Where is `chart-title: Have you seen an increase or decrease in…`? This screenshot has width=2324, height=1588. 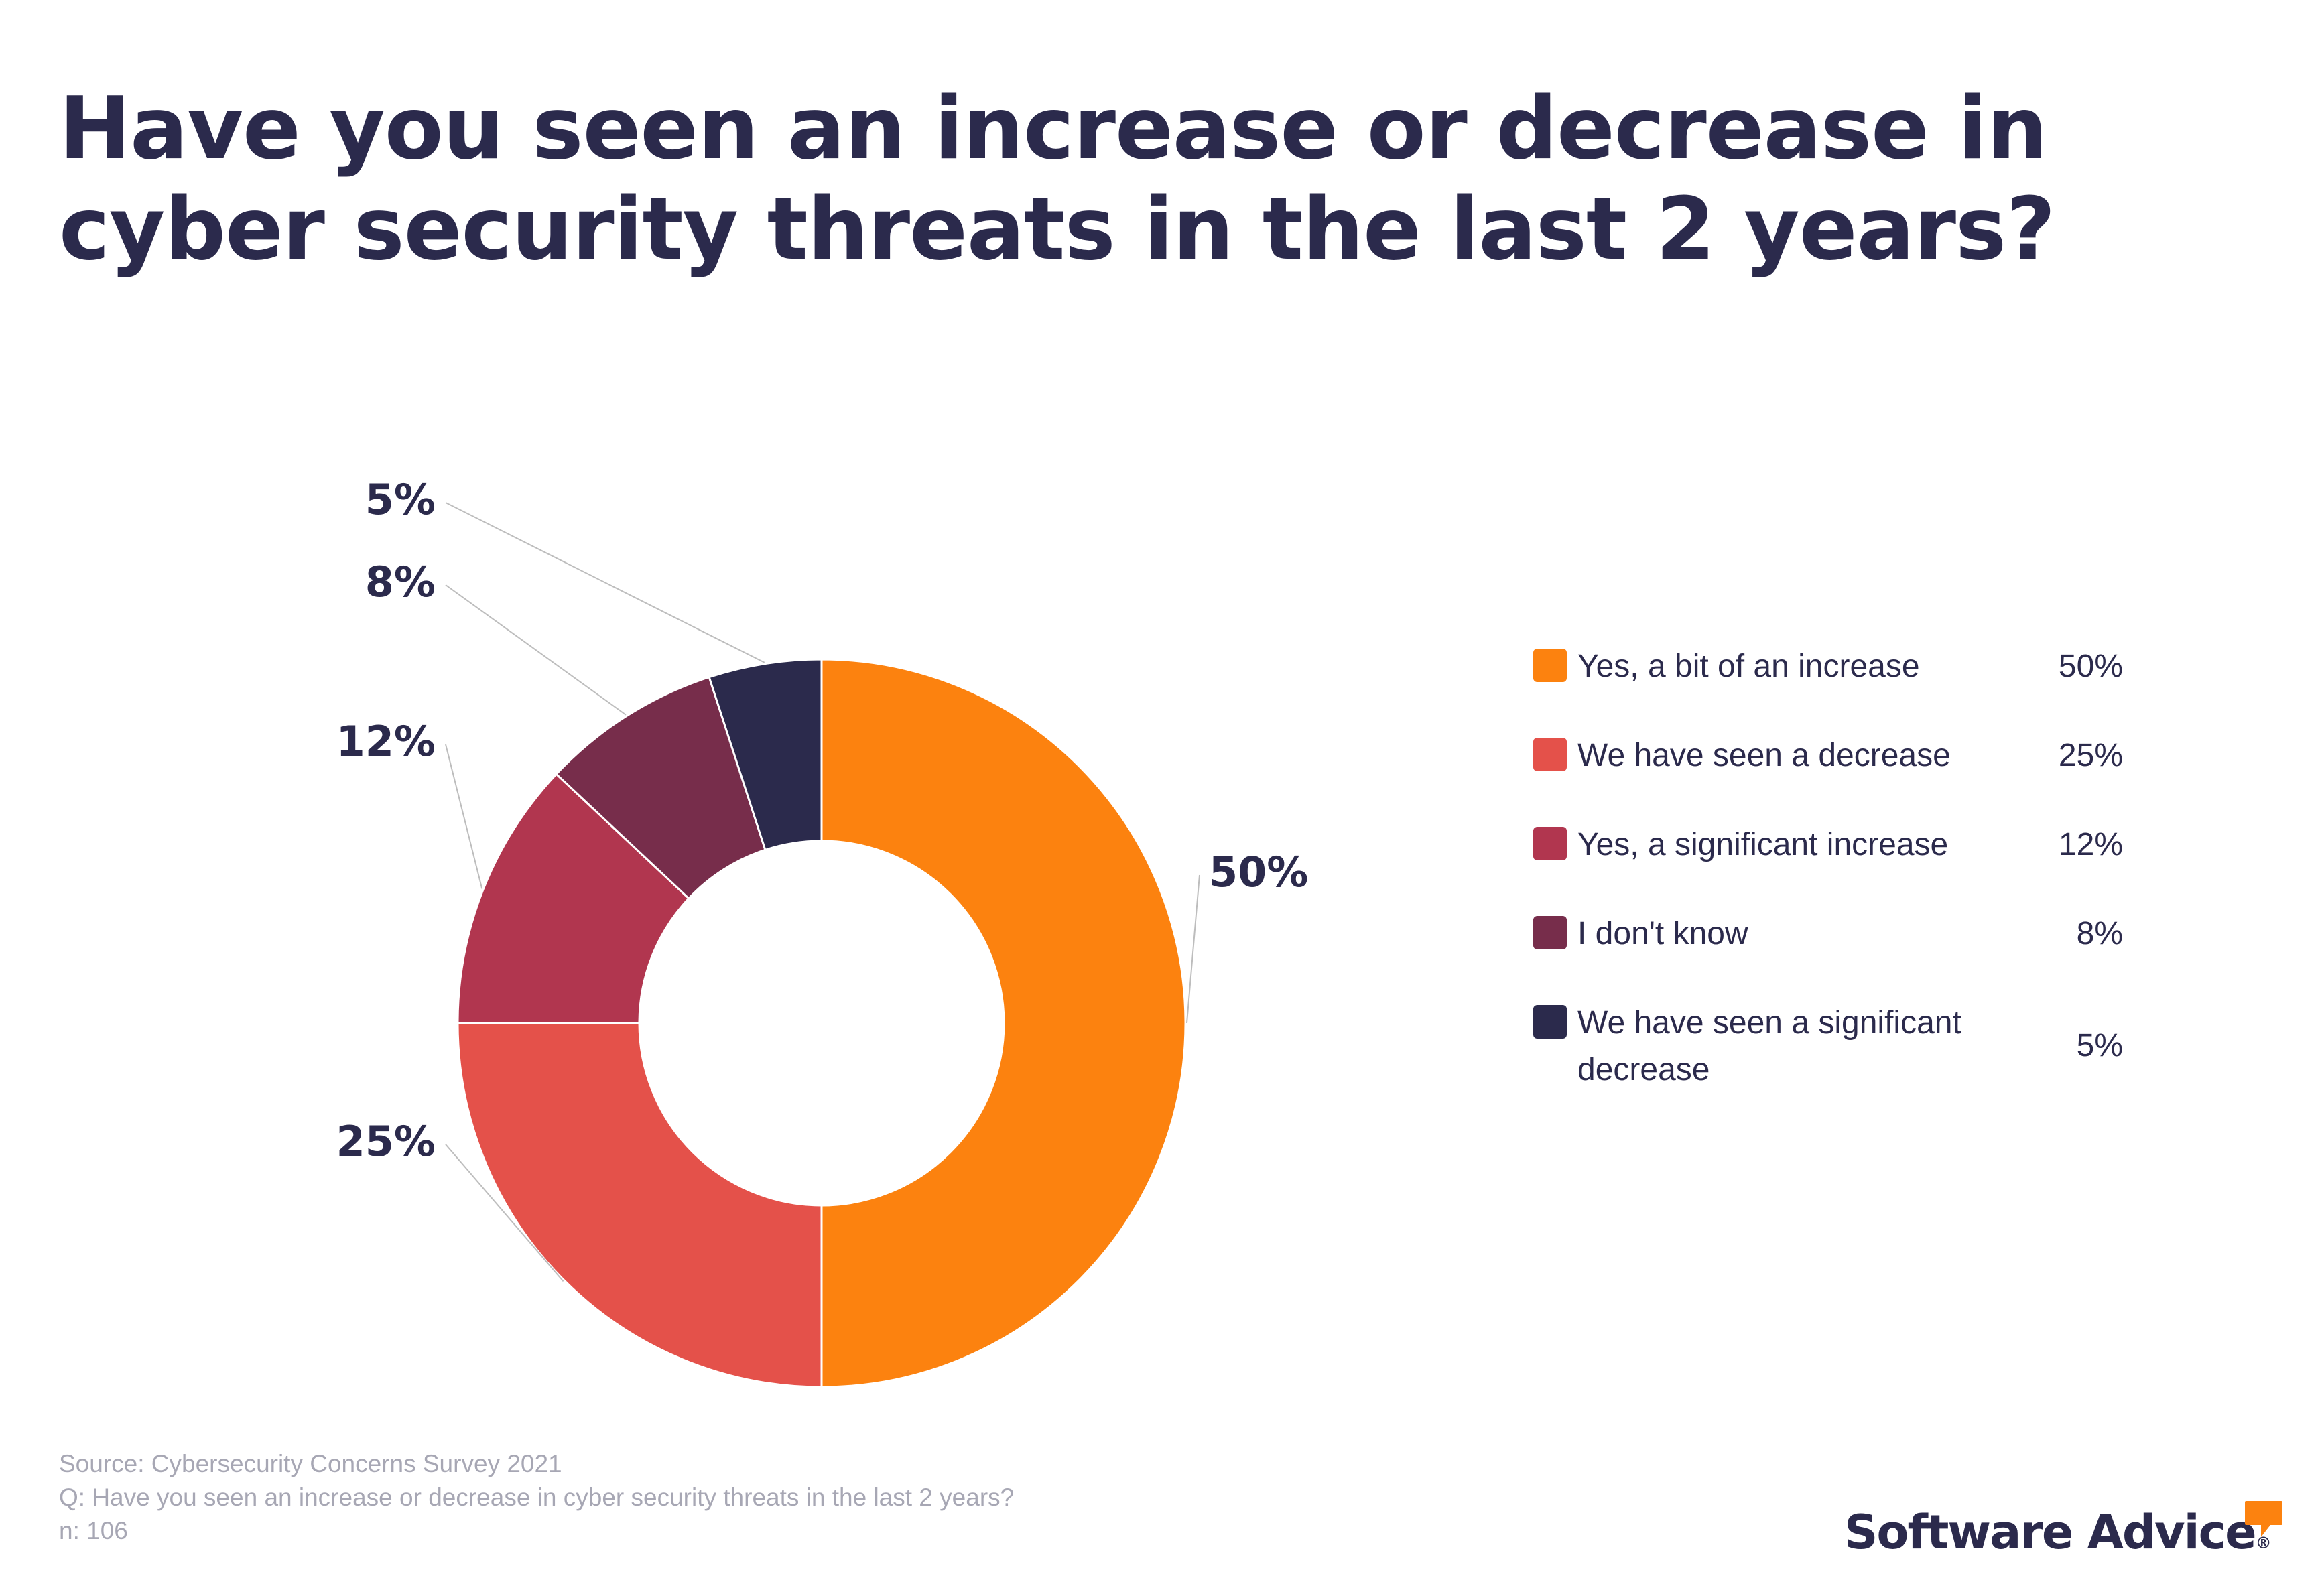 chart-title: Have you seen an increase or decrease in… is located at coordinates (1057, 179).